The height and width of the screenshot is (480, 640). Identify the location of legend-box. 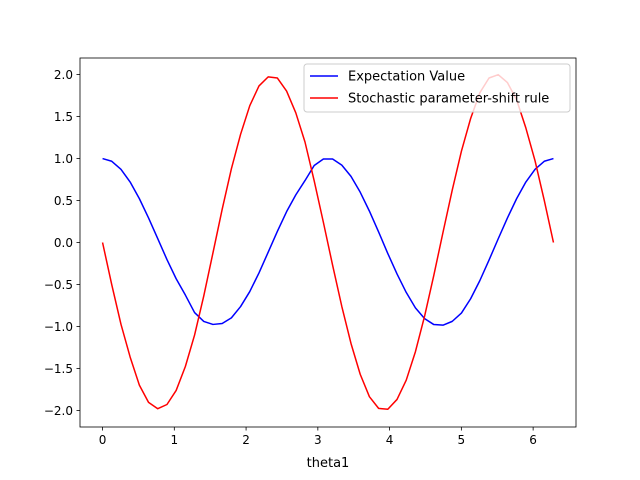
(437, 88).